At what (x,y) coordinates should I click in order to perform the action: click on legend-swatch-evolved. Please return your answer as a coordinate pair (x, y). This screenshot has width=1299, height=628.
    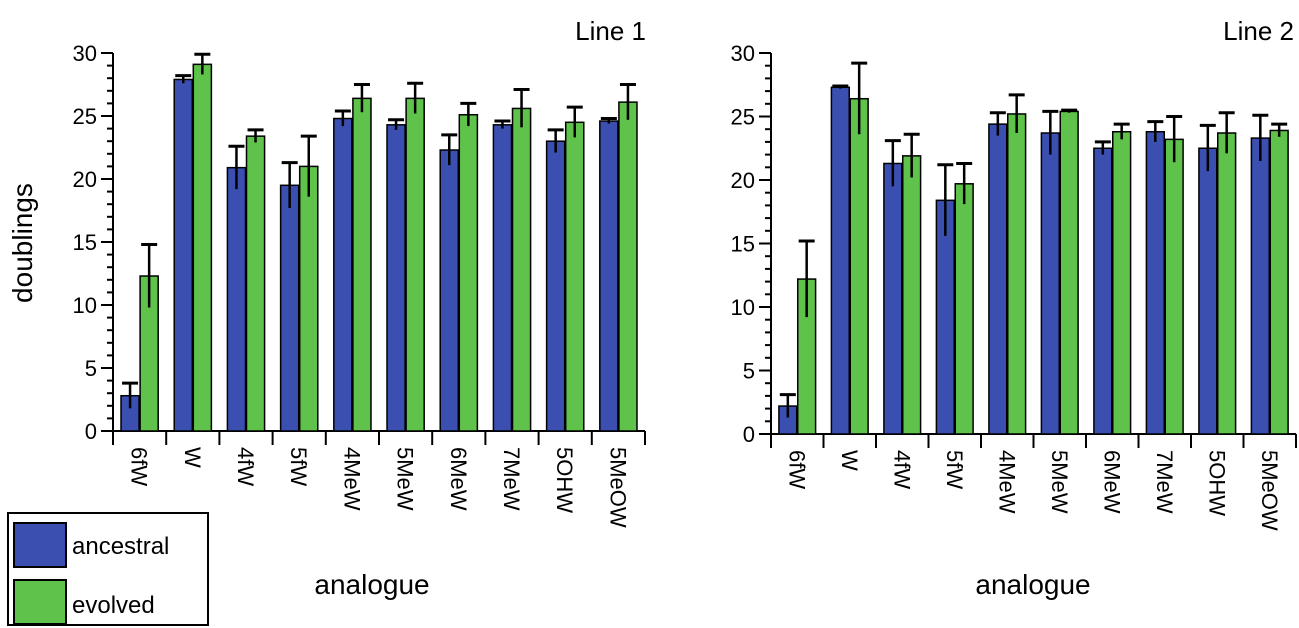
    Looking at the image, I should click on (40, 602).